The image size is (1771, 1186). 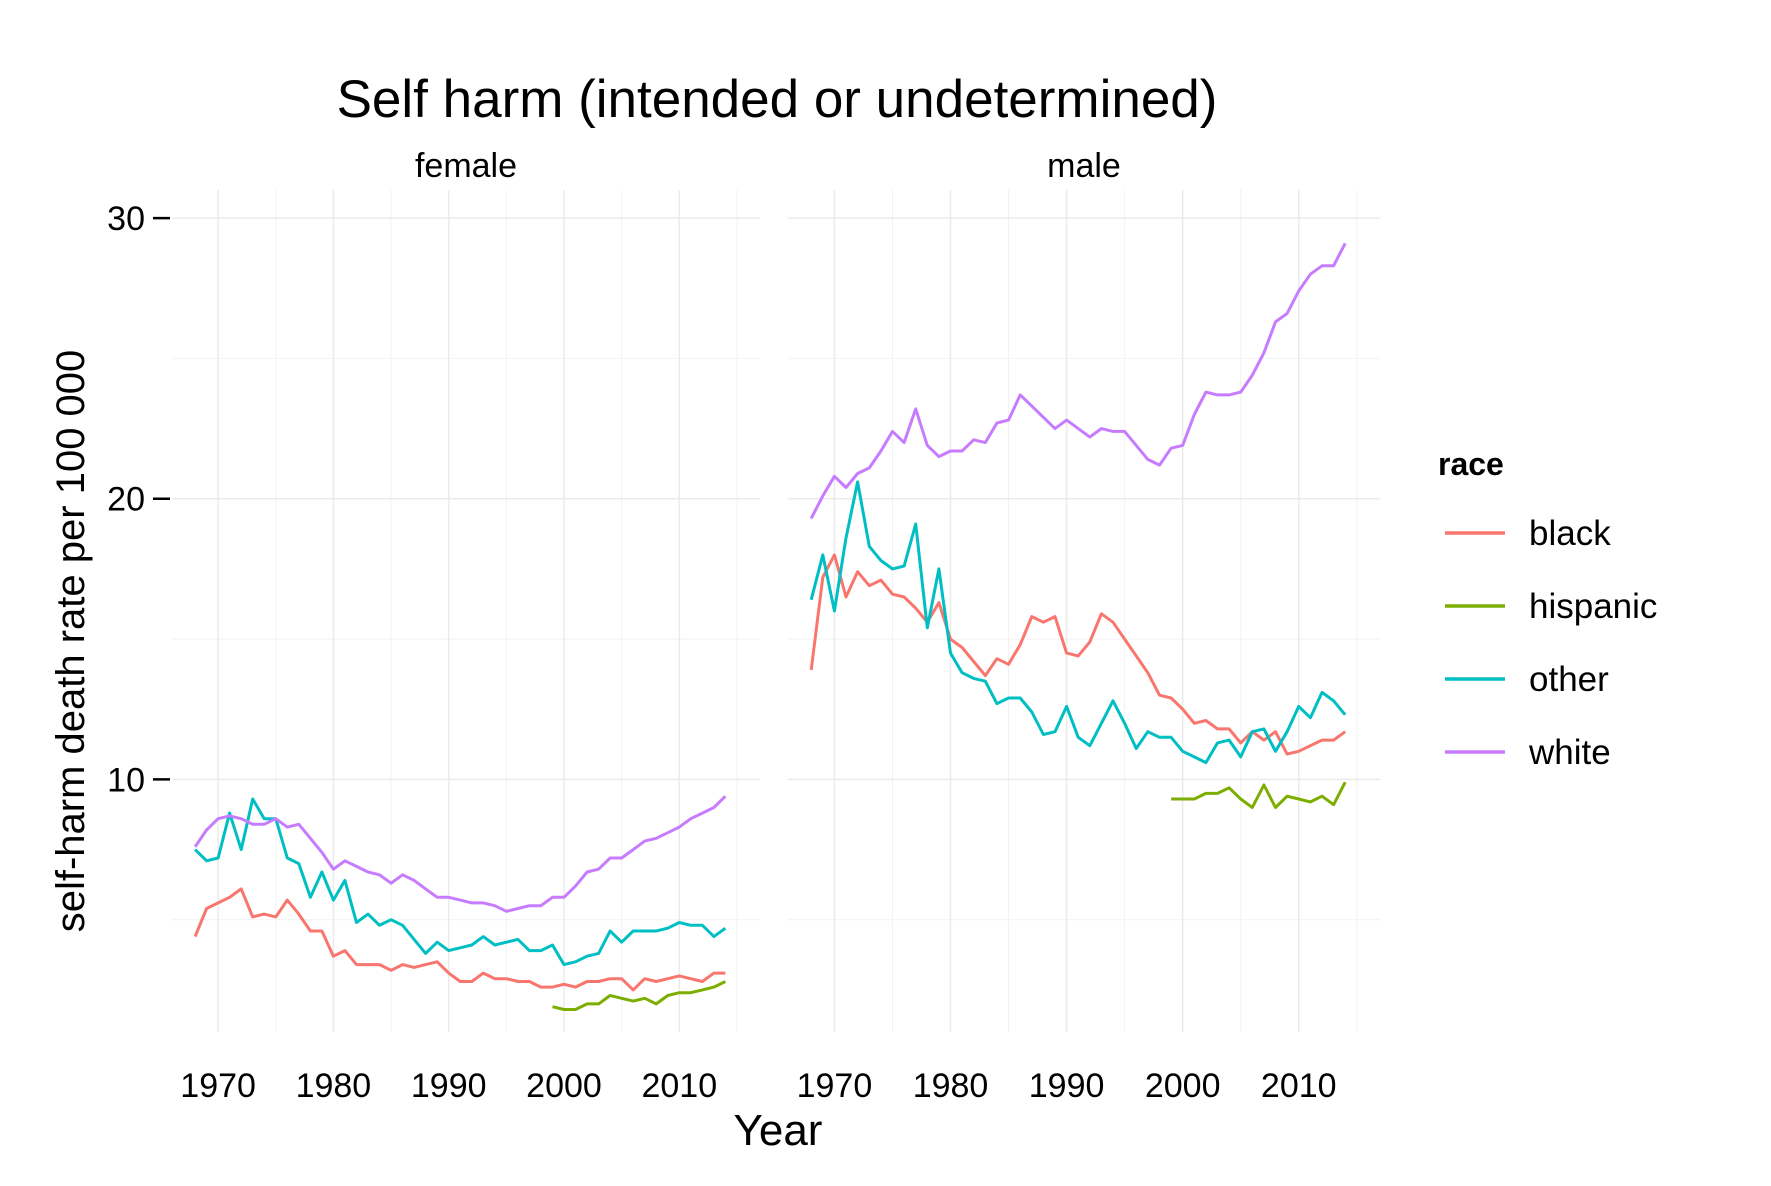 I want to click on legend-item-white: white, so click(x=1528, y=752).